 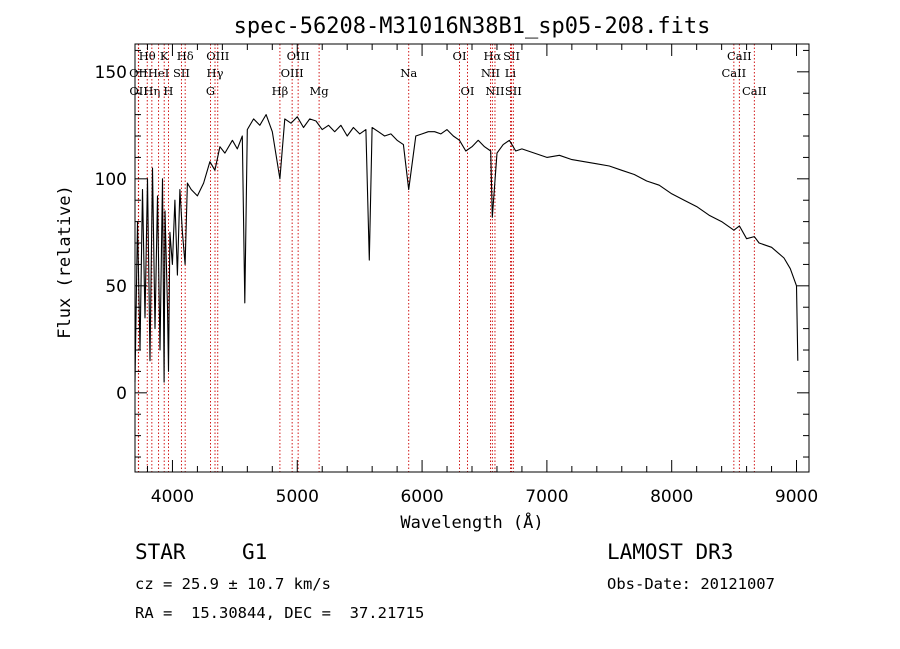 What do you see at coordinates (671, 497) in the screenshot?
I see `x-tick-label: 8000` at bounding box center [671, 497].